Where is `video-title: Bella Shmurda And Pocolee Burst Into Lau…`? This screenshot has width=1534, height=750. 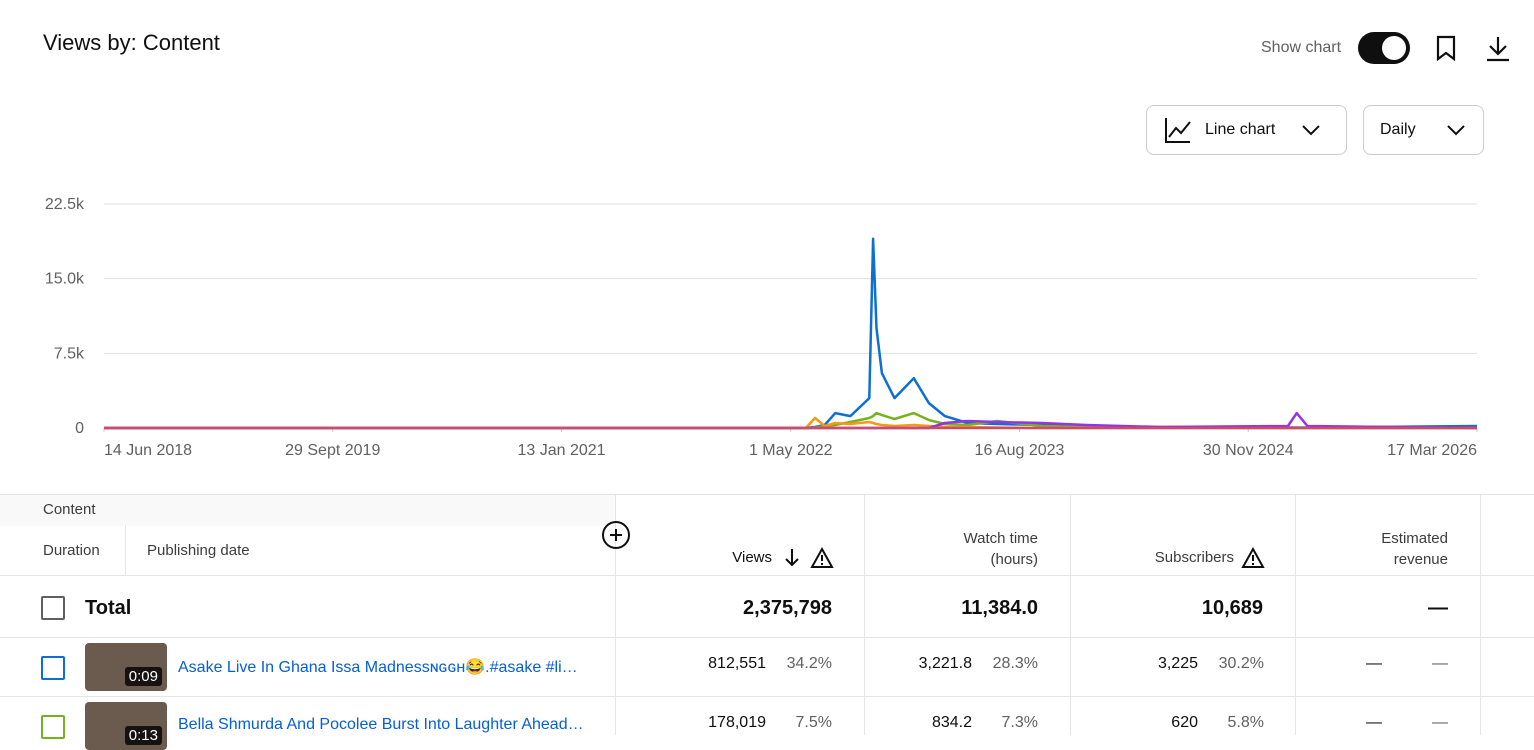 video-title: Bella Shmurda And Pocolee Burst Into Lau… is located at coordinates (381, 725).